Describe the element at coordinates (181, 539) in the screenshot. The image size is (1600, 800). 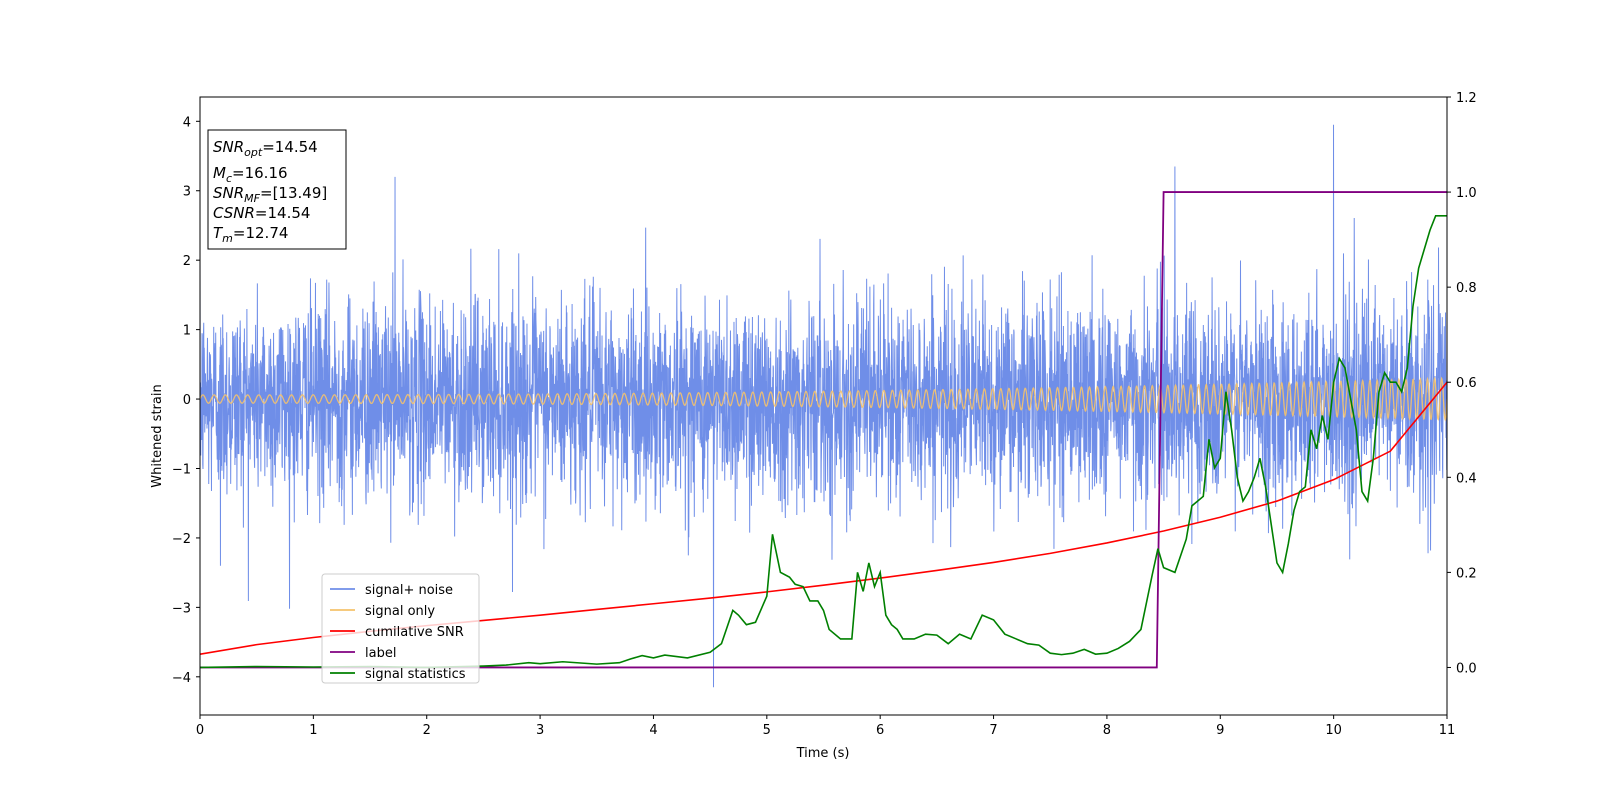
I see `y-left-tick-label: −2` at that location.